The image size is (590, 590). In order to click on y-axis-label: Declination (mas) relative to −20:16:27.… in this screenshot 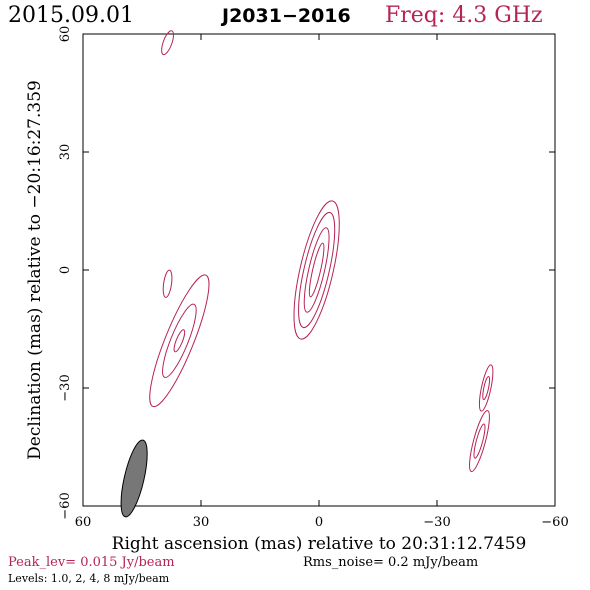, I will do `click(35, 270)`.